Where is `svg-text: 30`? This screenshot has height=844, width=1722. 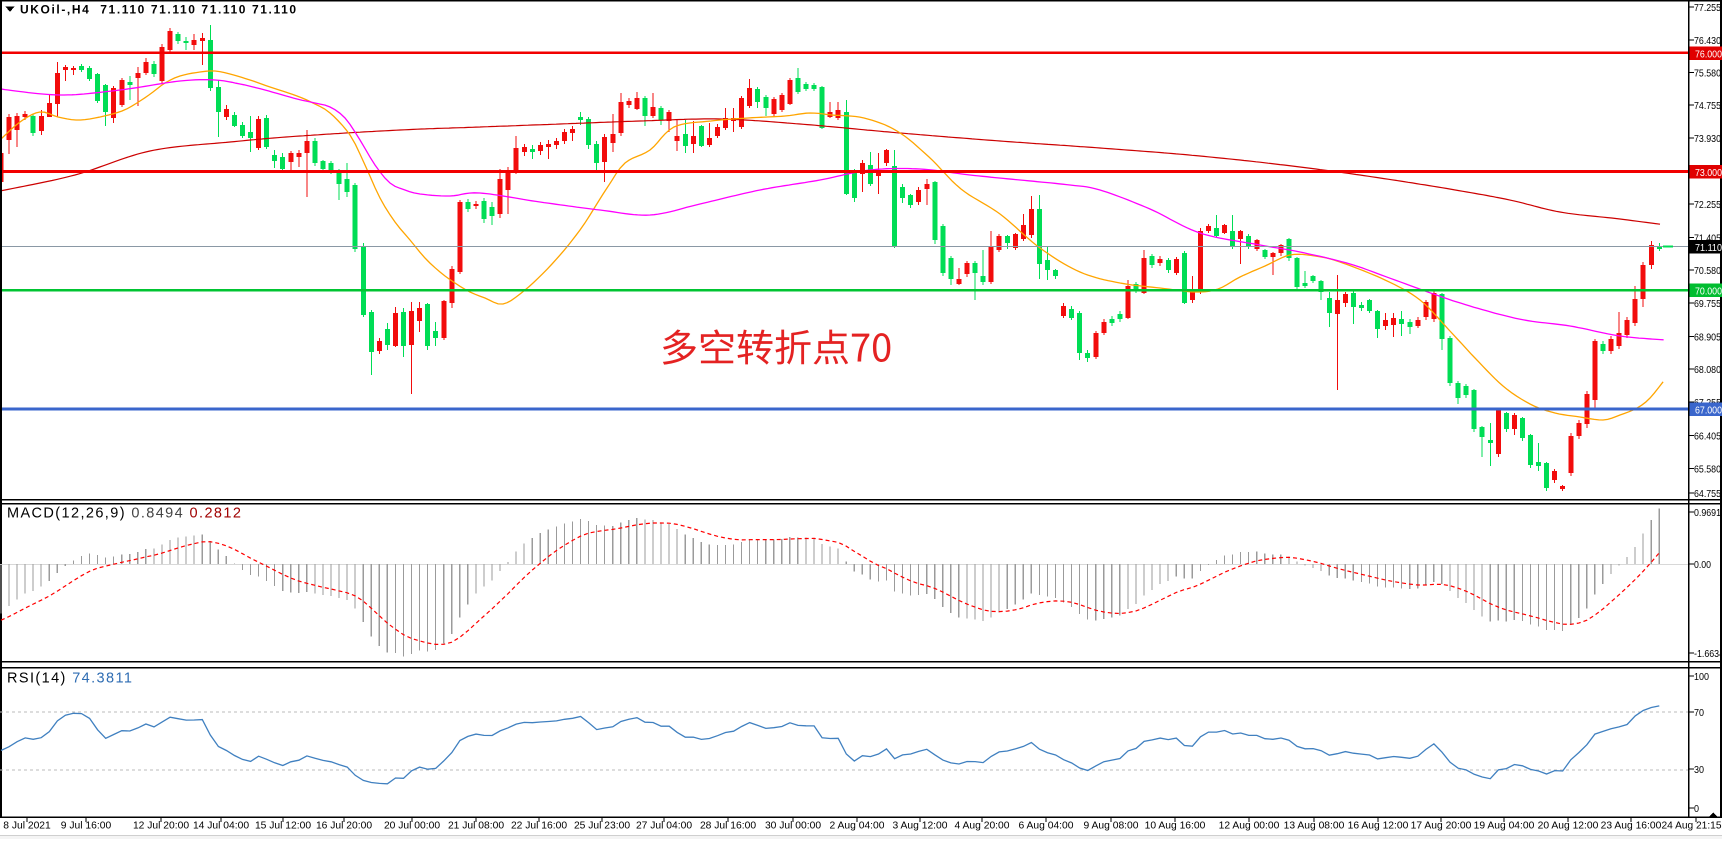 svg-text: 30 is located at coordinates (1699, 770).